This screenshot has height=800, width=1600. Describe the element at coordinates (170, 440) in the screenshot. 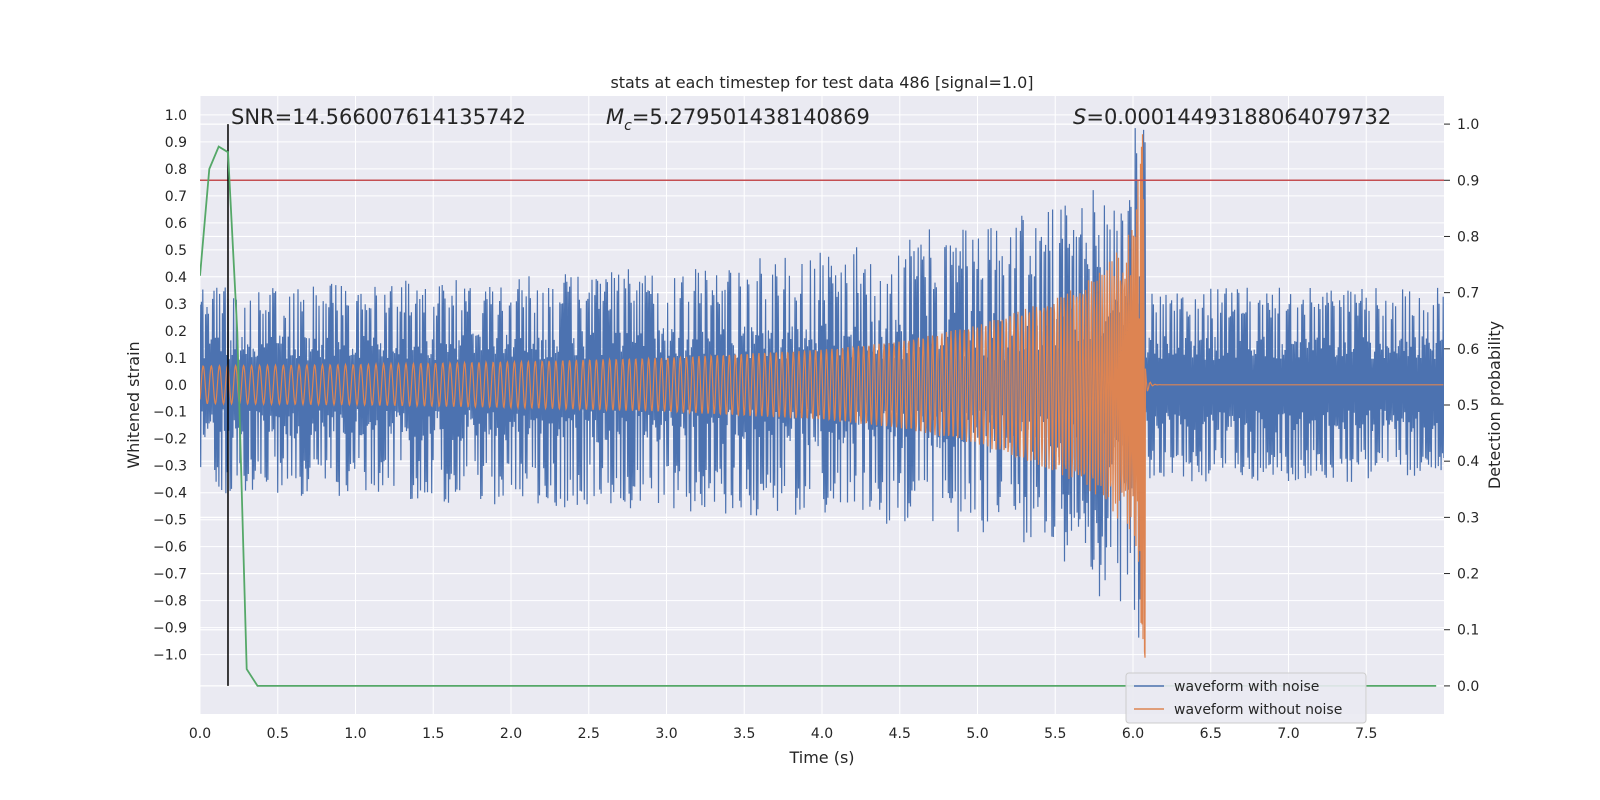

I see `y-left-tick-label: −0.2` at that location.